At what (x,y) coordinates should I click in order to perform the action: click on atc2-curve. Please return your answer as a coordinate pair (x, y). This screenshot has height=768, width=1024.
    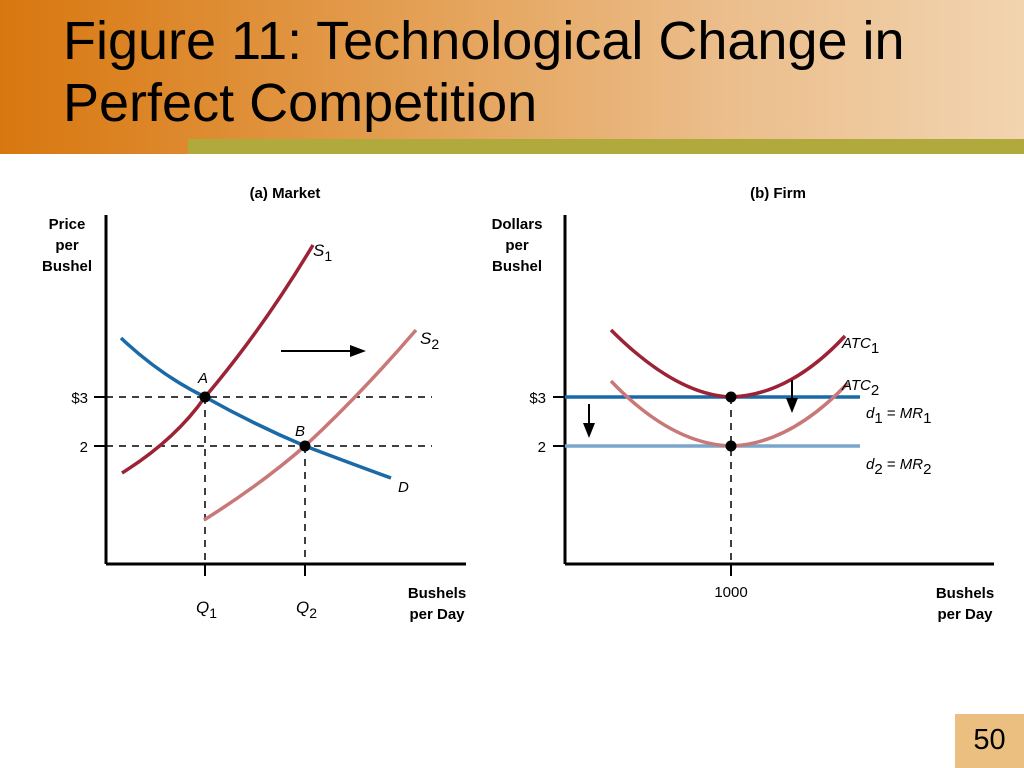
    Looking at the image, I should click on (729, 413).